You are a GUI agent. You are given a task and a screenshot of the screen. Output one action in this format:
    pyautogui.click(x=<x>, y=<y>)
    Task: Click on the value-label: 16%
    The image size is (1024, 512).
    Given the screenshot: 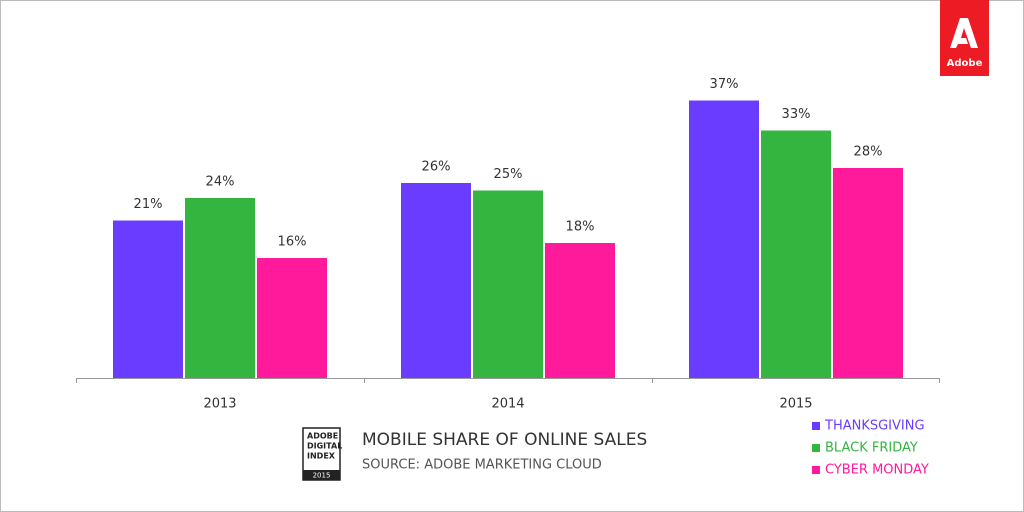 What is the action you would take?
    pyautogui.click(x=292, y=242)
    